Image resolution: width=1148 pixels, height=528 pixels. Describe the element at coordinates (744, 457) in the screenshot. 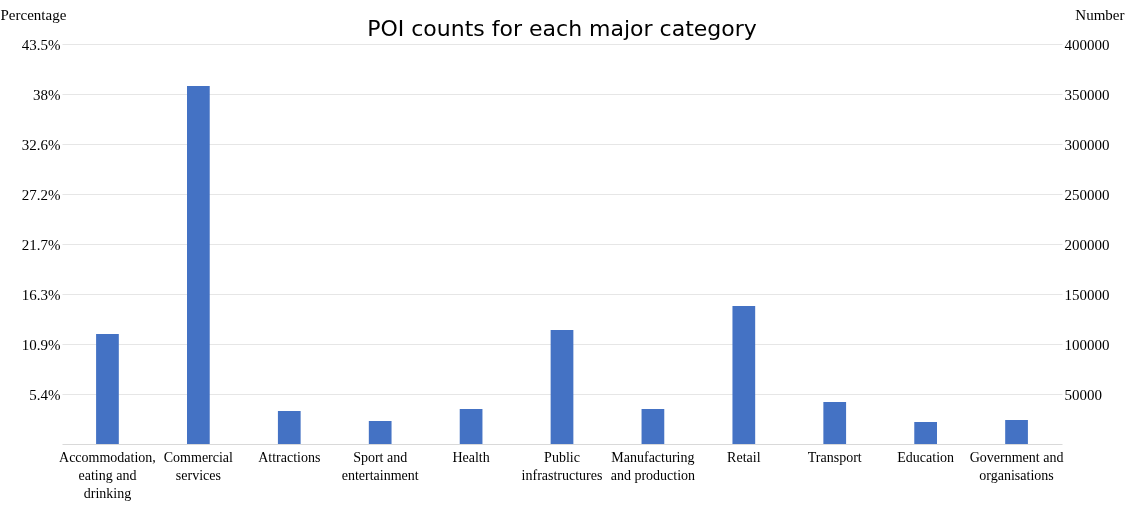

I see `x-tick-label: Retail` at that location.